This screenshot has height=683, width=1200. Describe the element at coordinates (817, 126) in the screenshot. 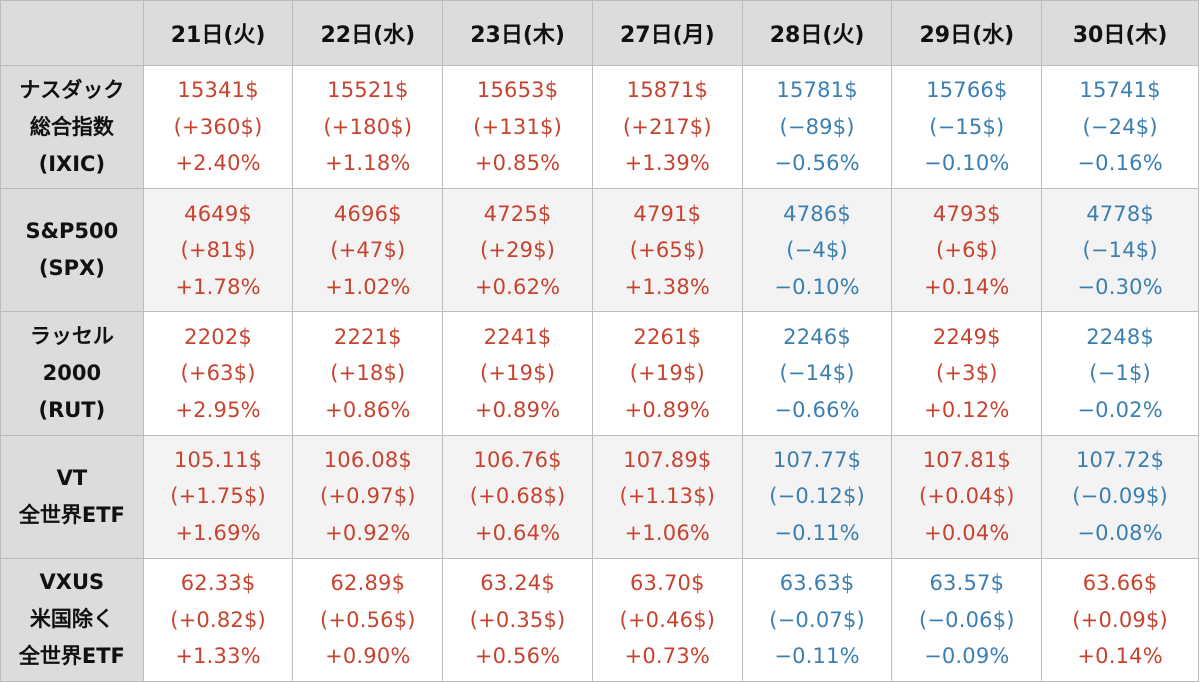

I see `change-value: (−89$)` at that location.